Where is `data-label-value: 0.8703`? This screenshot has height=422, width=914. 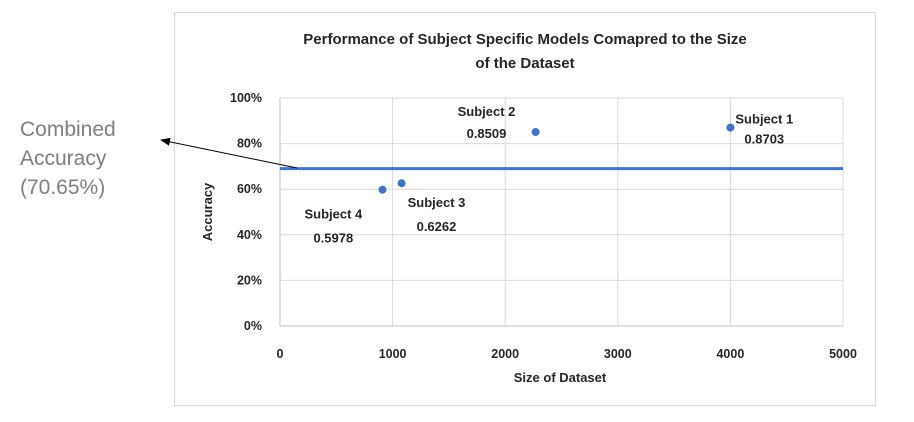
data-label-value: 0.8703 is located at coordinates (764, 139).